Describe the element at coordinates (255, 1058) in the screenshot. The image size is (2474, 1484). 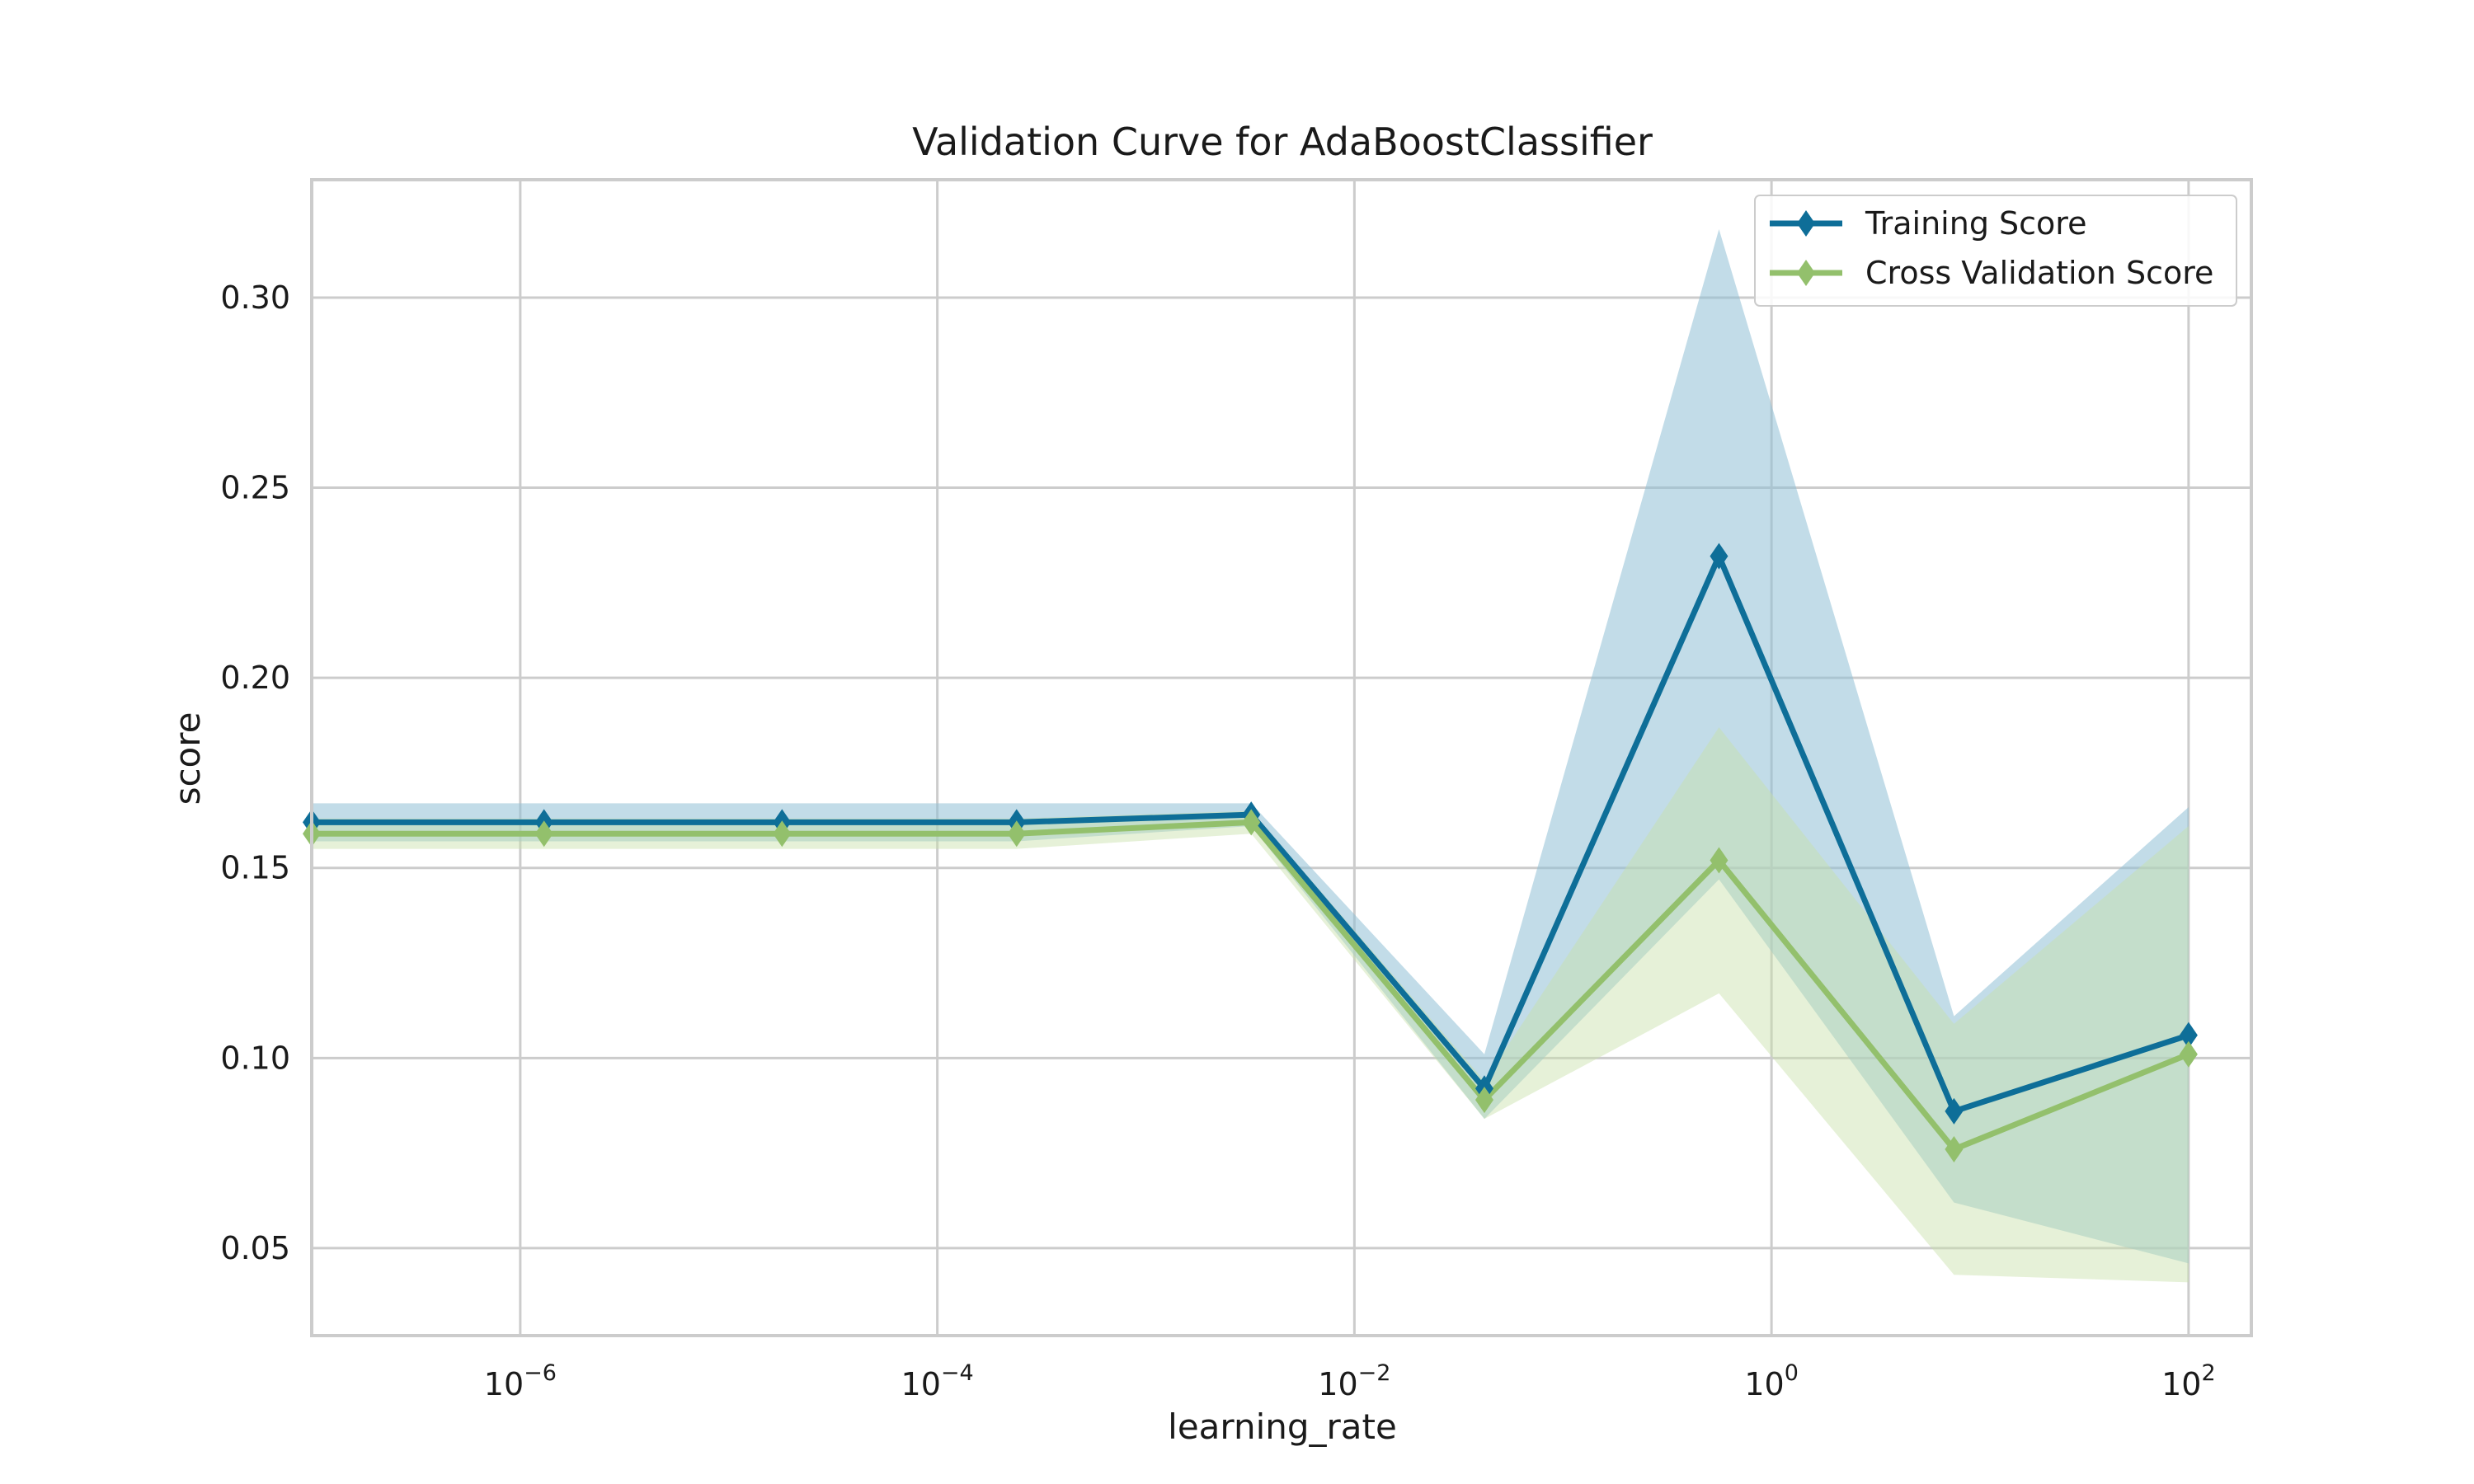
I see `y-tick-label: 0.10` at that location.